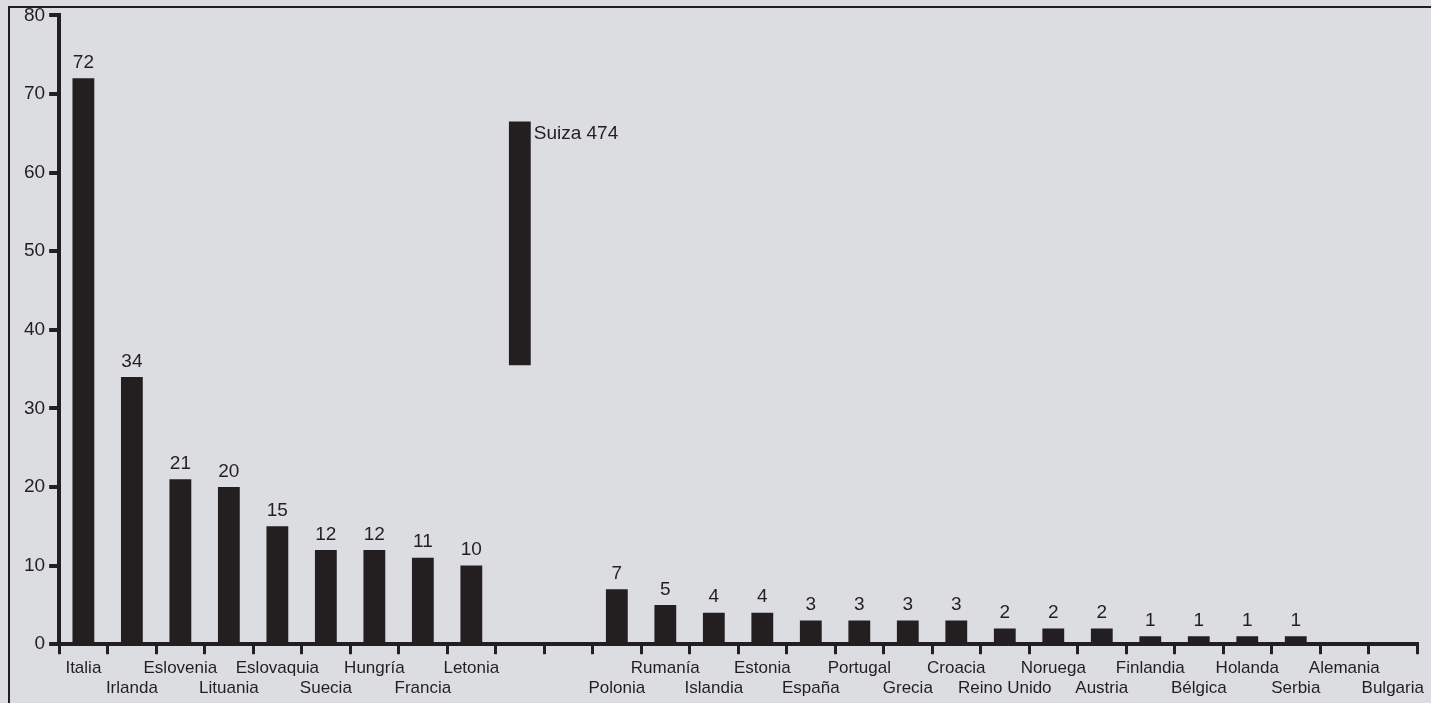 The height and width of the screenshot is (703, 1431). Describe the element at coordinates (34, 407) in the screenshot. I see `y-tick-label: 30` at that location.